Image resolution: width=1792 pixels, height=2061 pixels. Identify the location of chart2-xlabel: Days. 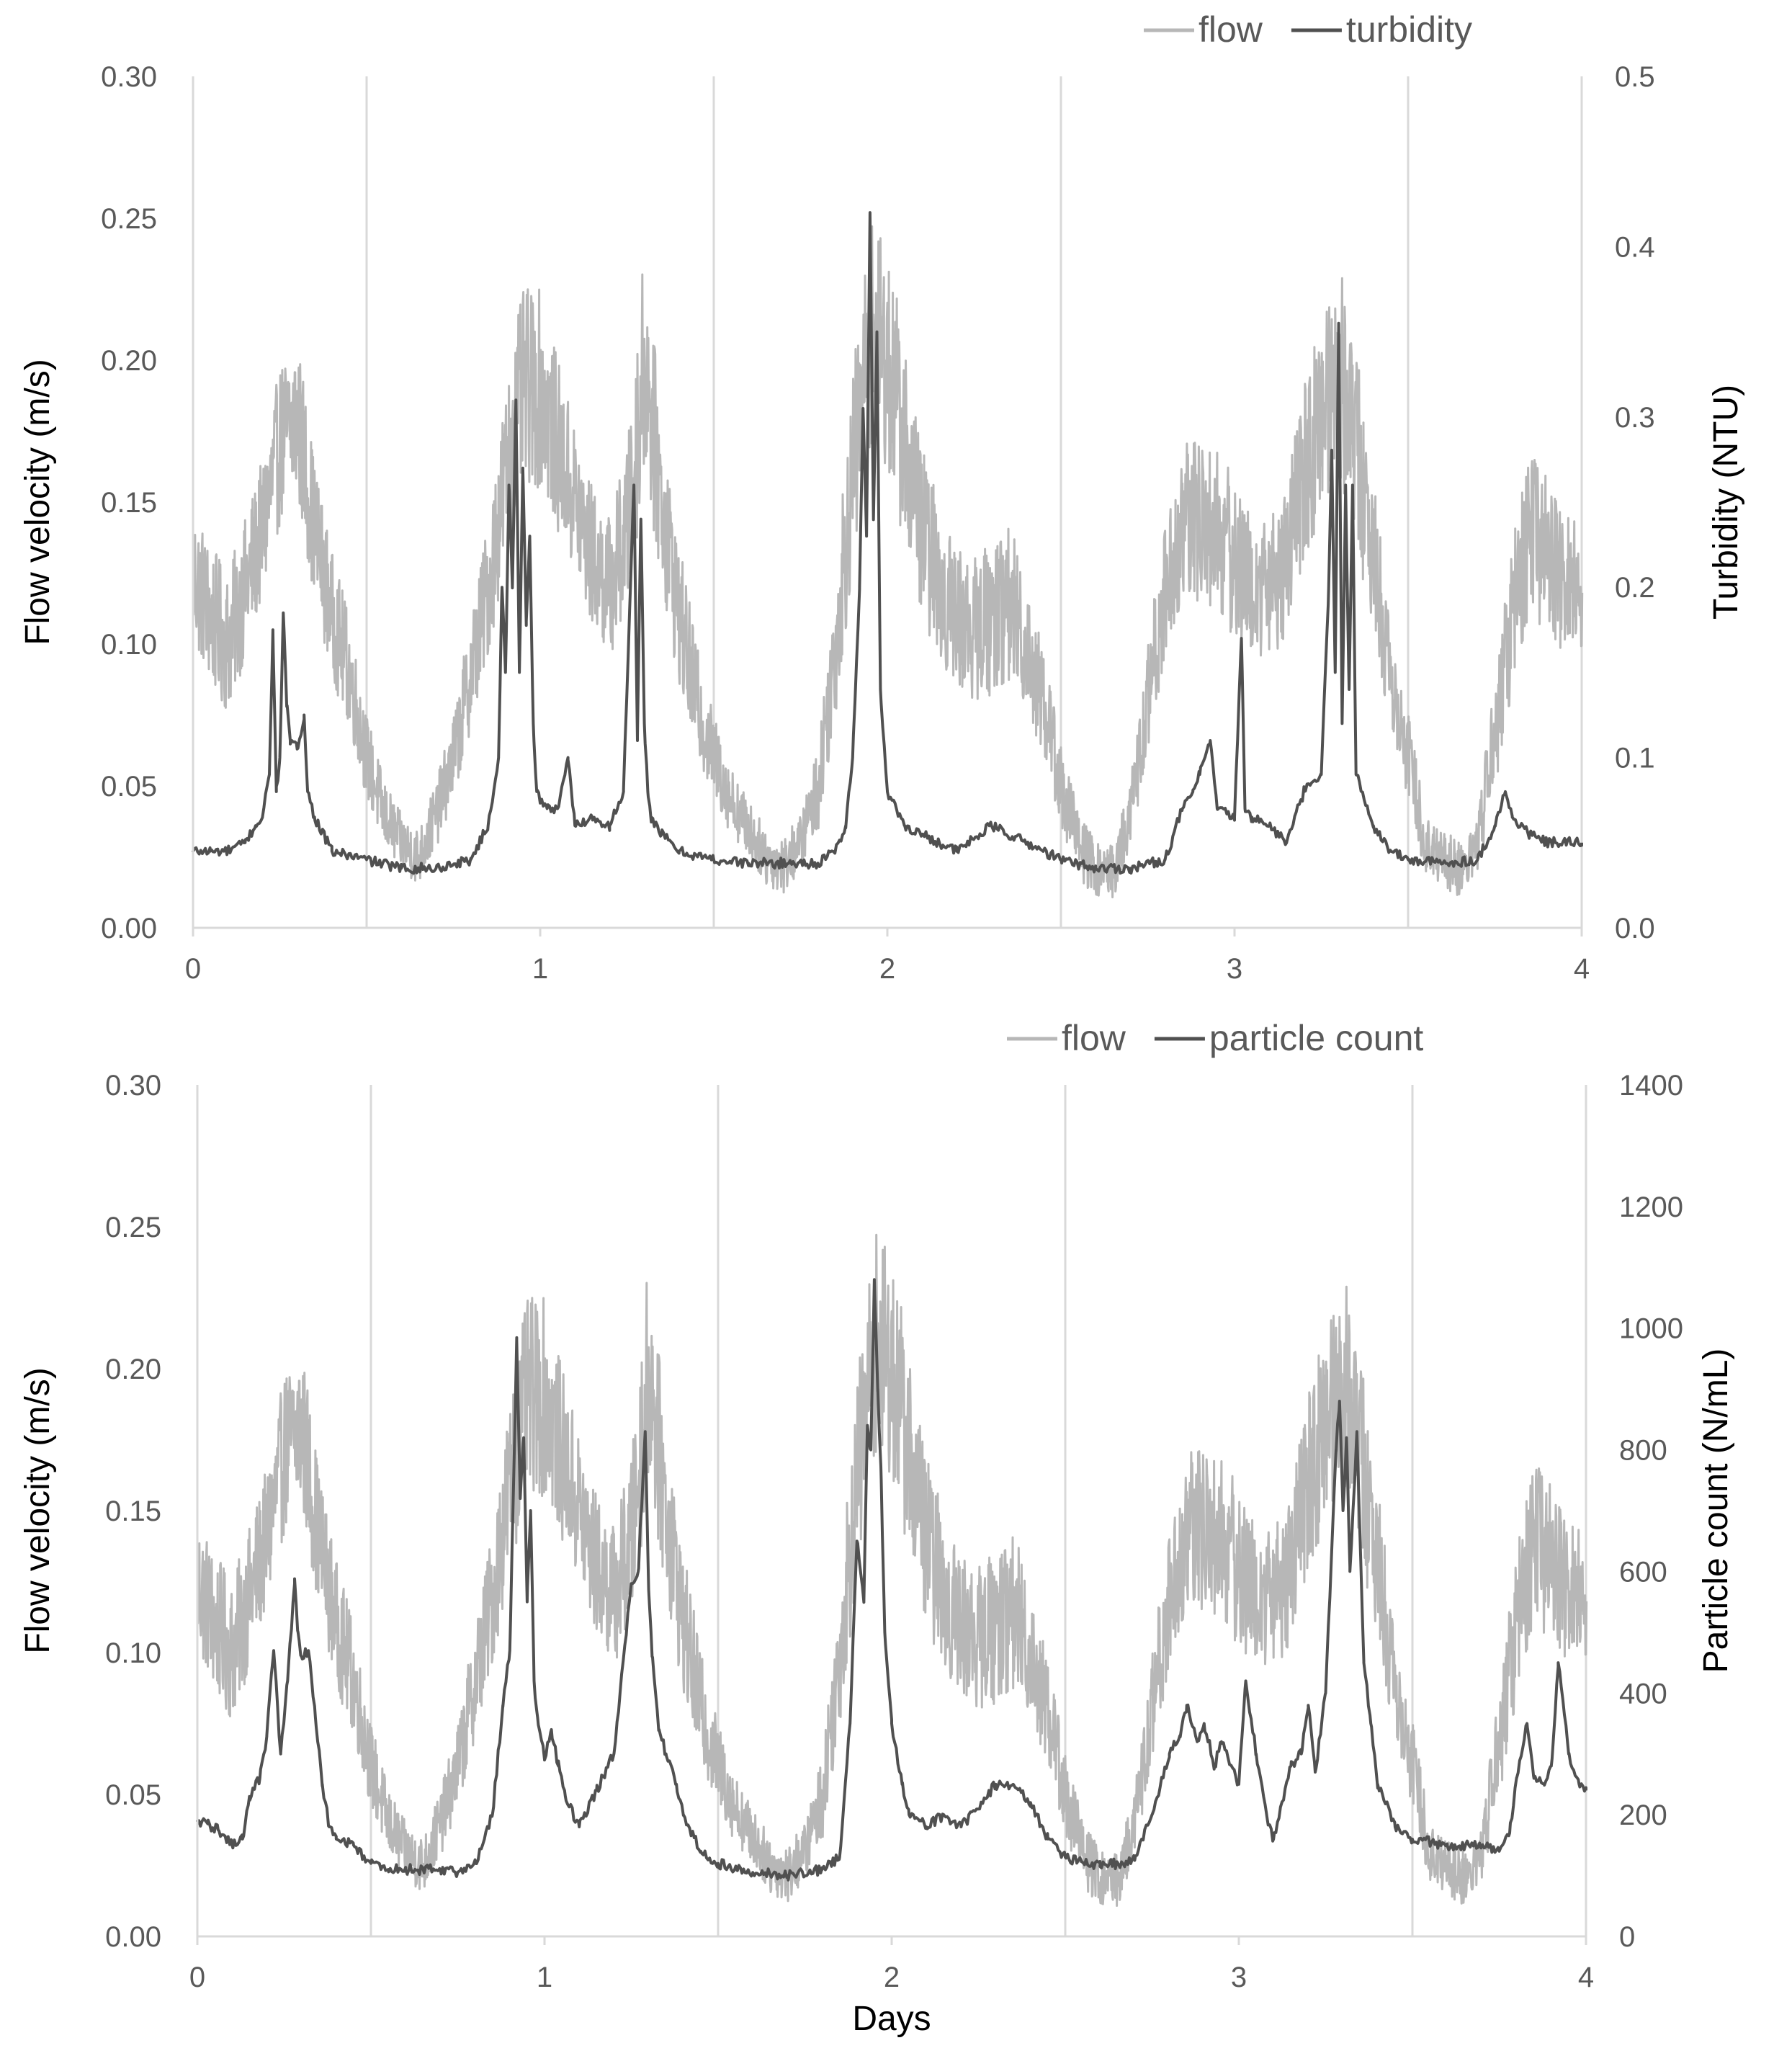
(891, 2019).